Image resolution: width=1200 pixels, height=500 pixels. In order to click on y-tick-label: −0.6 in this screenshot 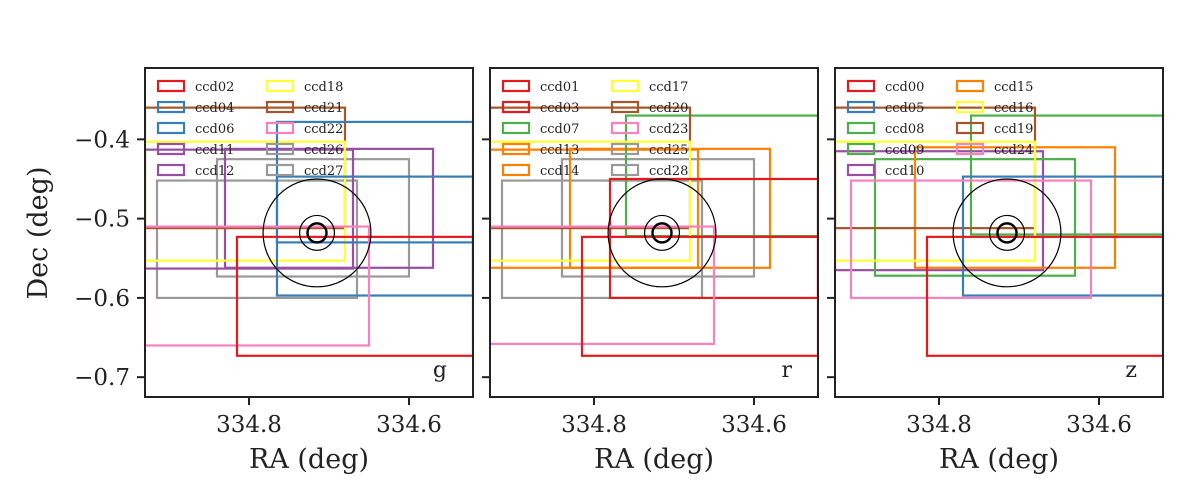, I will do `click(102, 299)`.